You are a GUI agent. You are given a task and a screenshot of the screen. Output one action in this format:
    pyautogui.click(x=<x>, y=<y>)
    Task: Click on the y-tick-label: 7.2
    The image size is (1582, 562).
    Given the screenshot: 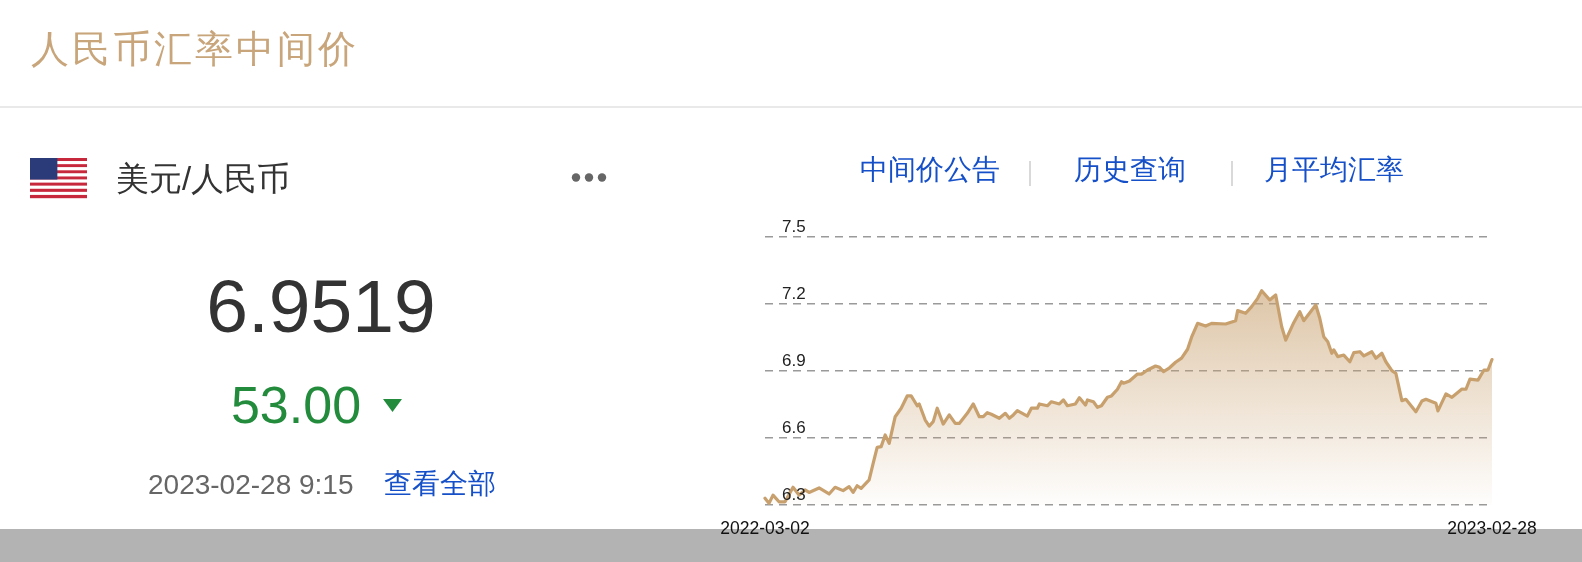 What is the action you would take?
    pyautogui.click(x=794, y=293)
    